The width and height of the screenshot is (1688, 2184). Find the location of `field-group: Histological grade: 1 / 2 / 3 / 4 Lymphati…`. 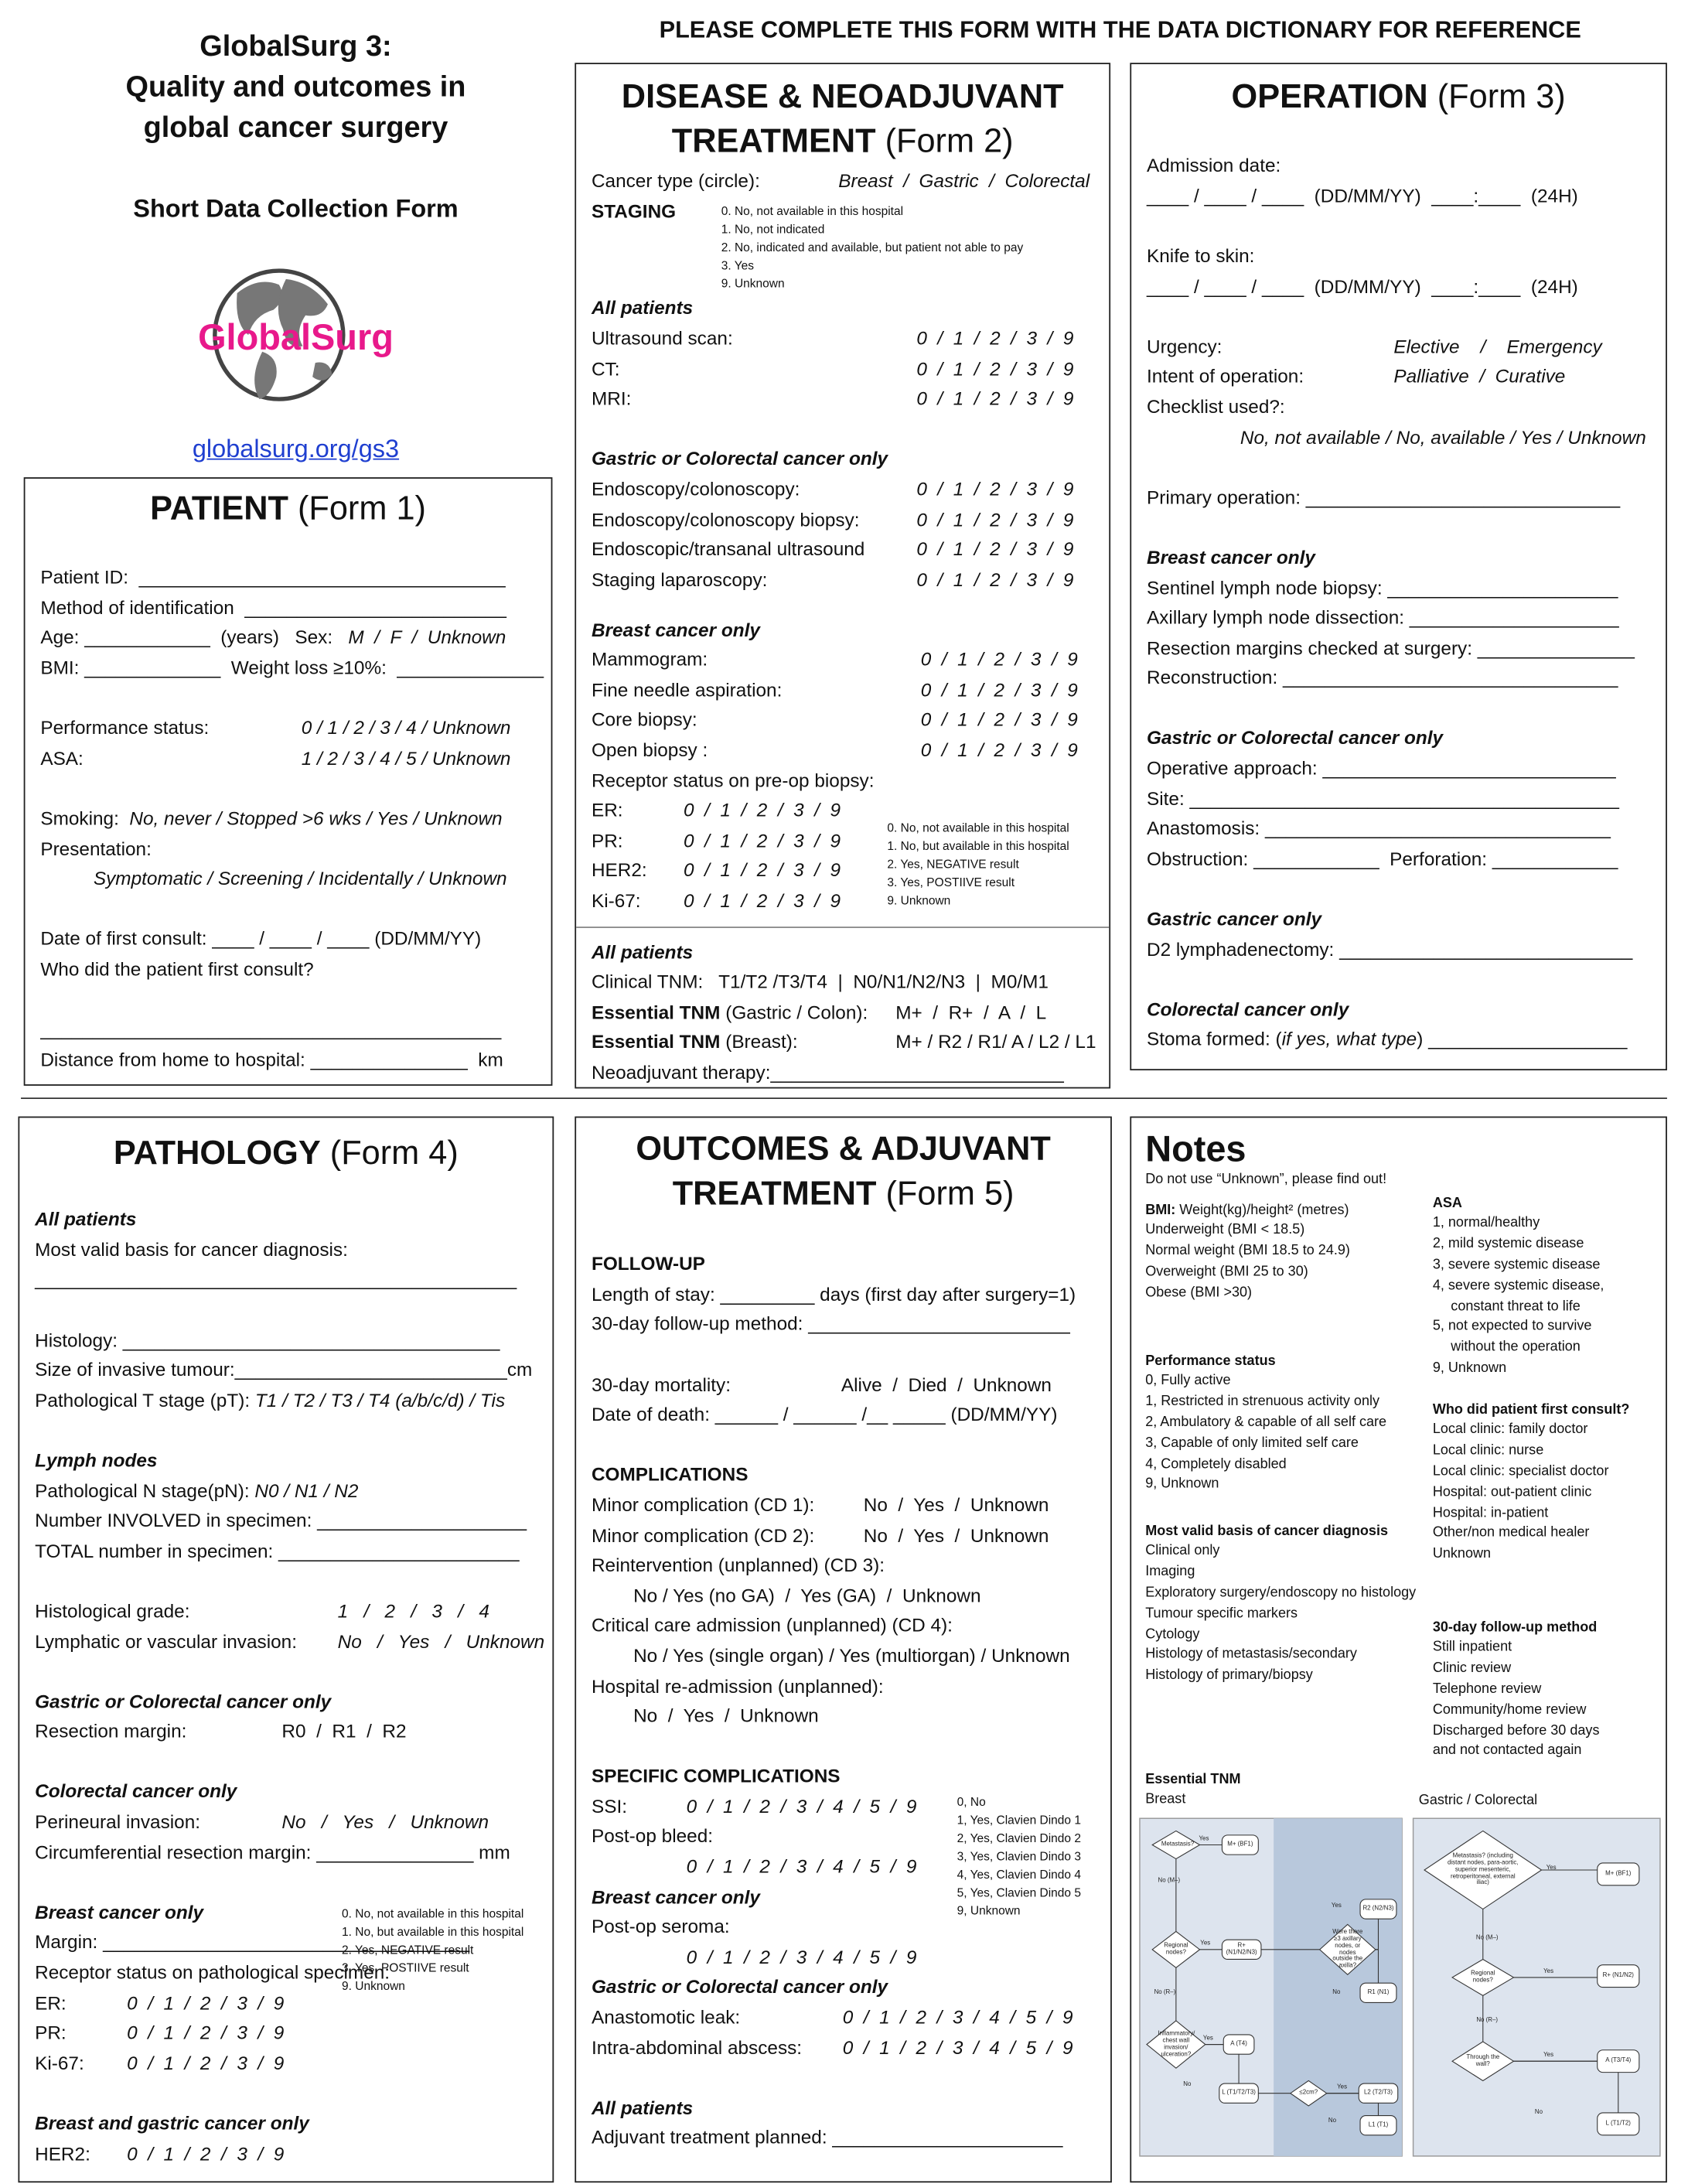

field-group: Histological grade: 1 / 2 / 3 / 4 Lymphati… is located at coordinates (289, 1626).